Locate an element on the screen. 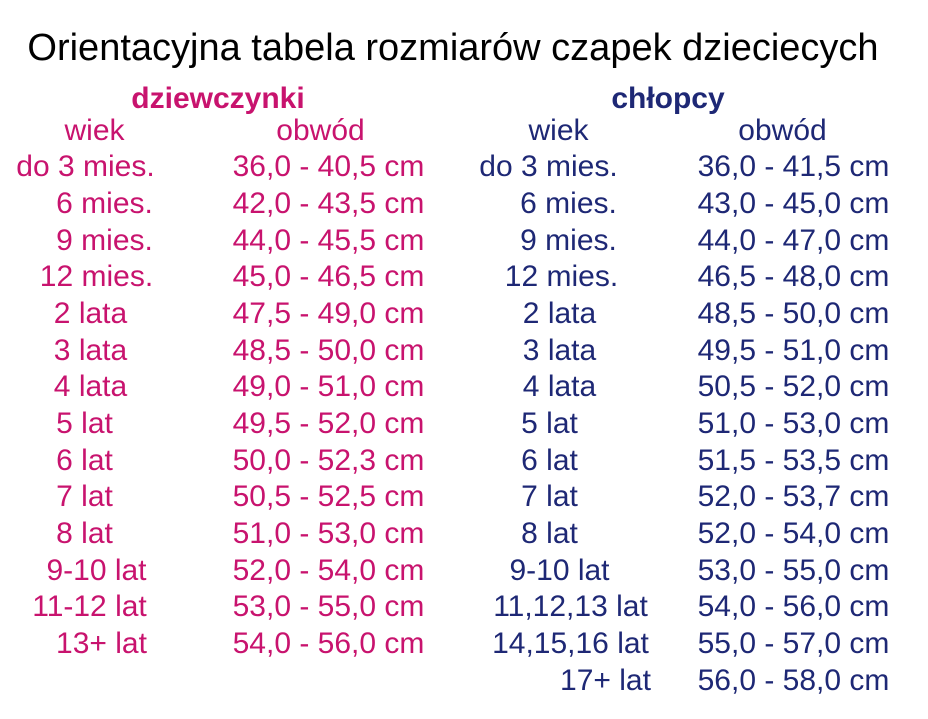 The height and width of the screenshot is (719, 928). table-row: 9-10 lat 52,0 - 54,0 cm is located at coordinates (232, 571).